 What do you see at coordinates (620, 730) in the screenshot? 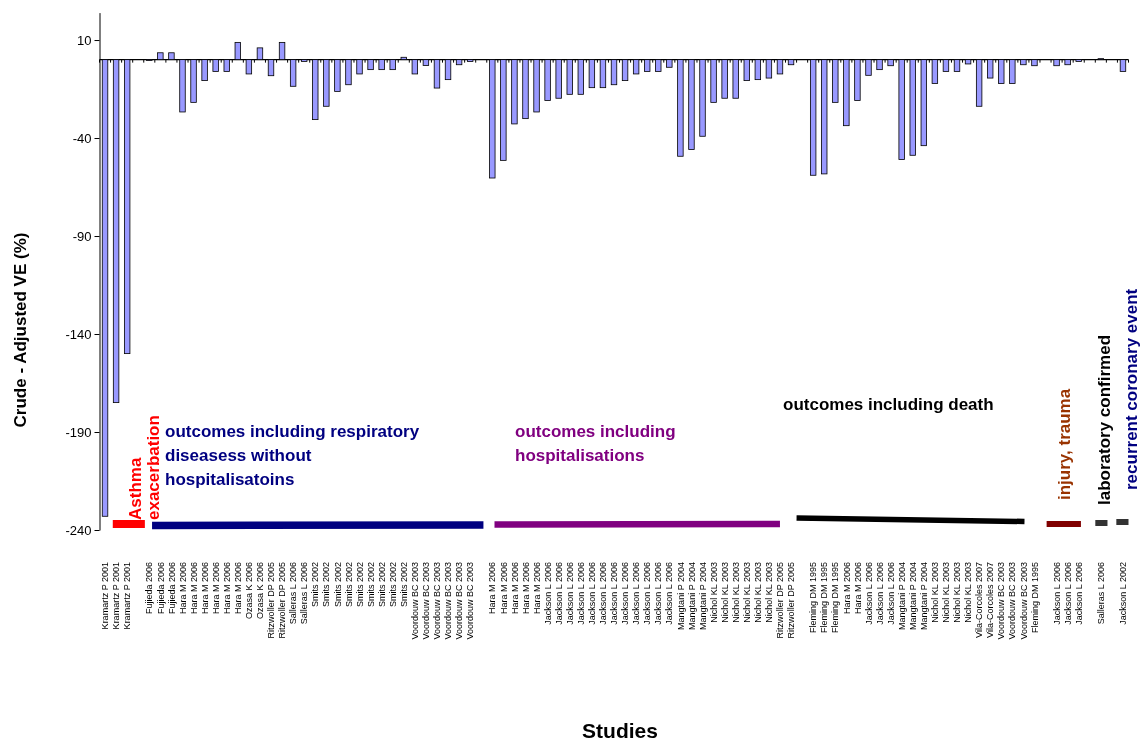
I see `x-axis-title: Studies` at bounding box center [620, 730].